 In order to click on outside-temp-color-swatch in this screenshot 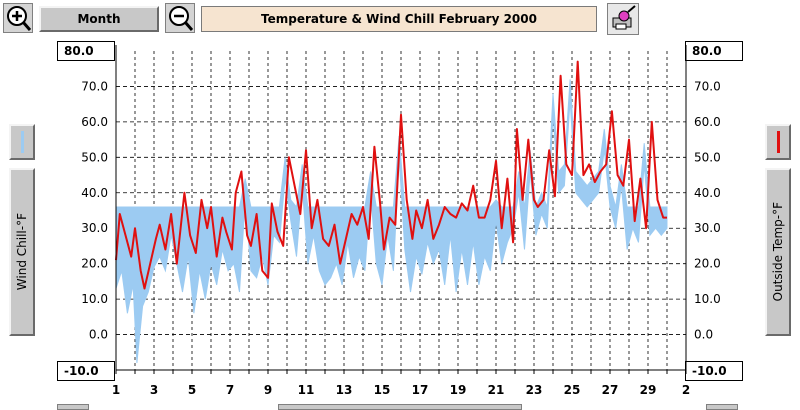, I will do `click(778, 142)`.